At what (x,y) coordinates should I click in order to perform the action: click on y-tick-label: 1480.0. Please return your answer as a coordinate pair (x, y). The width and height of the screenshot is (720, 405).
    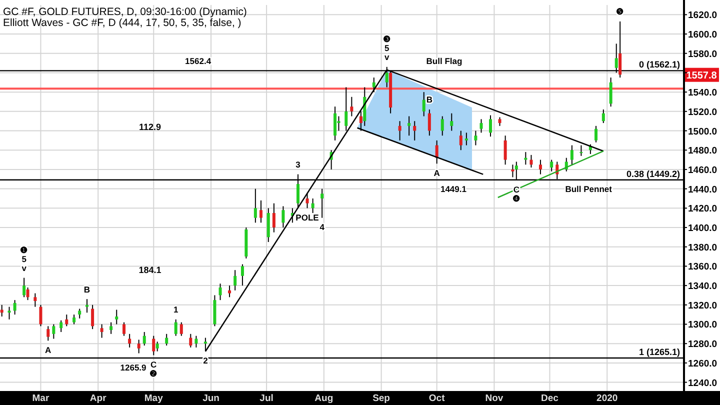
    Looking at the image, I should click on (703, 151).